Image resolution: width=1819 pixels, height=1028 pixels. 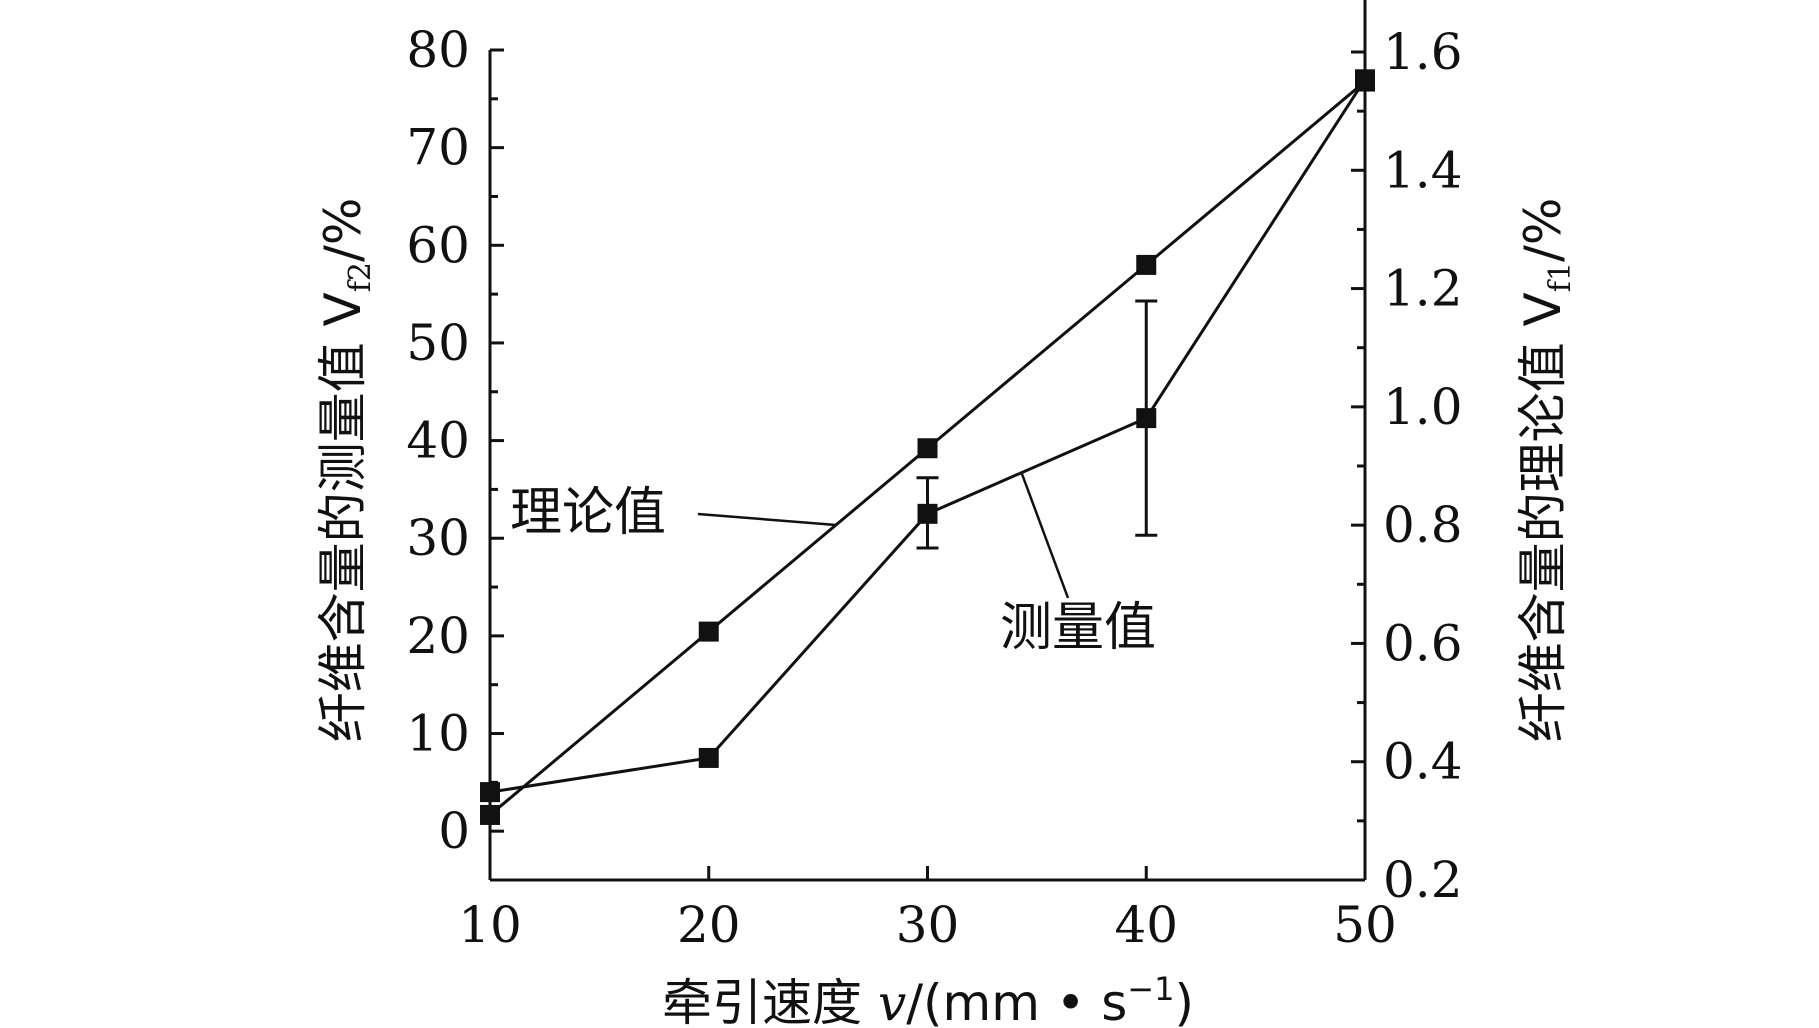 I want to click on left-y-tick-label: 30, so click(x=438, y=538).